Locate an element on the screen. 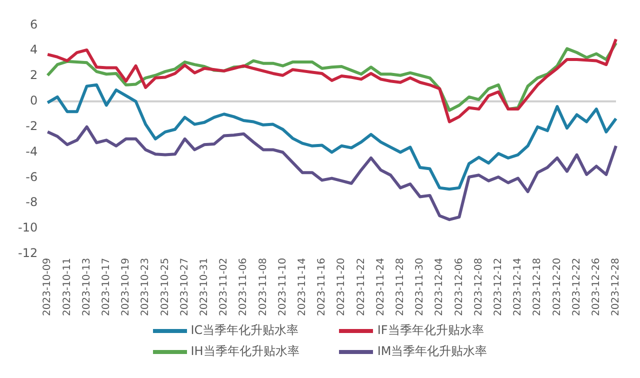 This screenshot has width=640, height=378. x-tick-label: 2023-10-17 is located at coordinates (106, 287).